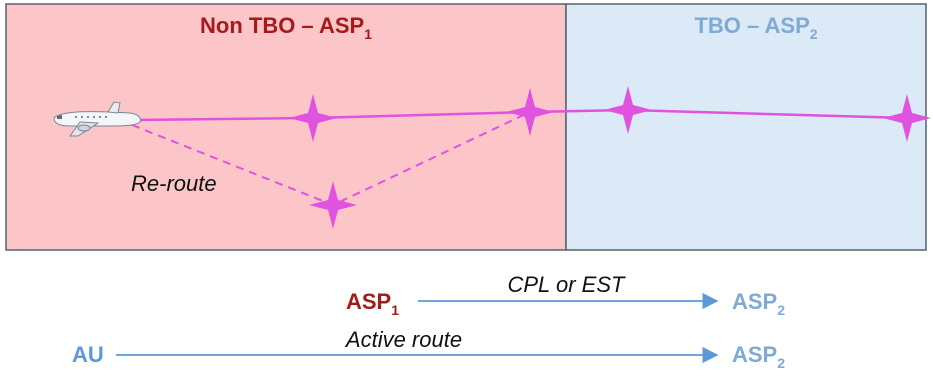 The image size is (933, 378). Describe the element at coordinates (403, 339) in the screenshot. I see `flow-2-label: Active route` at that location.